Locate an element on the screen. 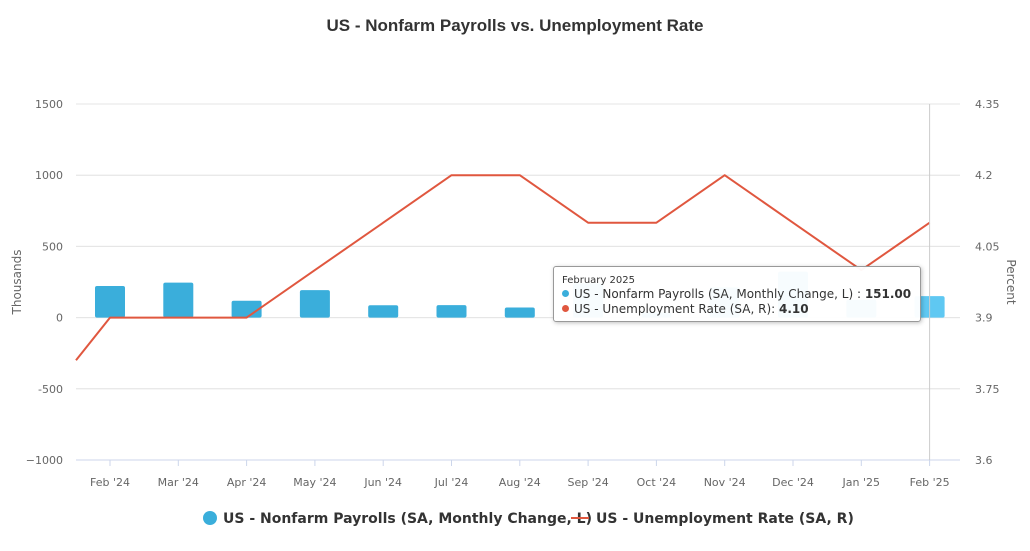 The width and height of the screenshot is (1030, 551). y-left-tick: -500 is located at coordinates (50, 389).